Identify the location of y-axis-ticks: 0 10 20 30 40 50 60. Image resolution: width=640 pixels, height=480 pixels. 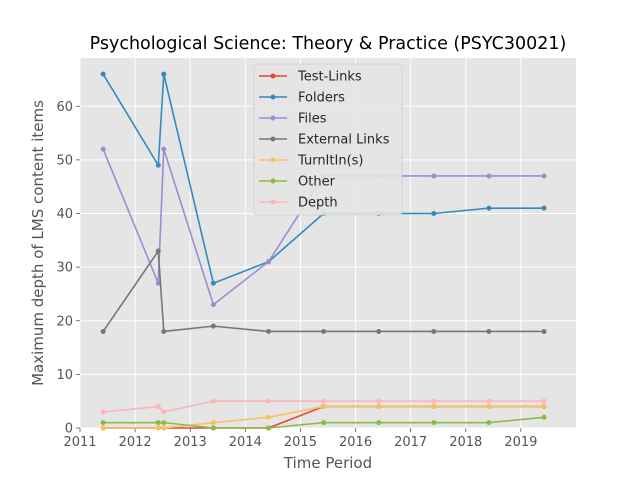
(68, 268).